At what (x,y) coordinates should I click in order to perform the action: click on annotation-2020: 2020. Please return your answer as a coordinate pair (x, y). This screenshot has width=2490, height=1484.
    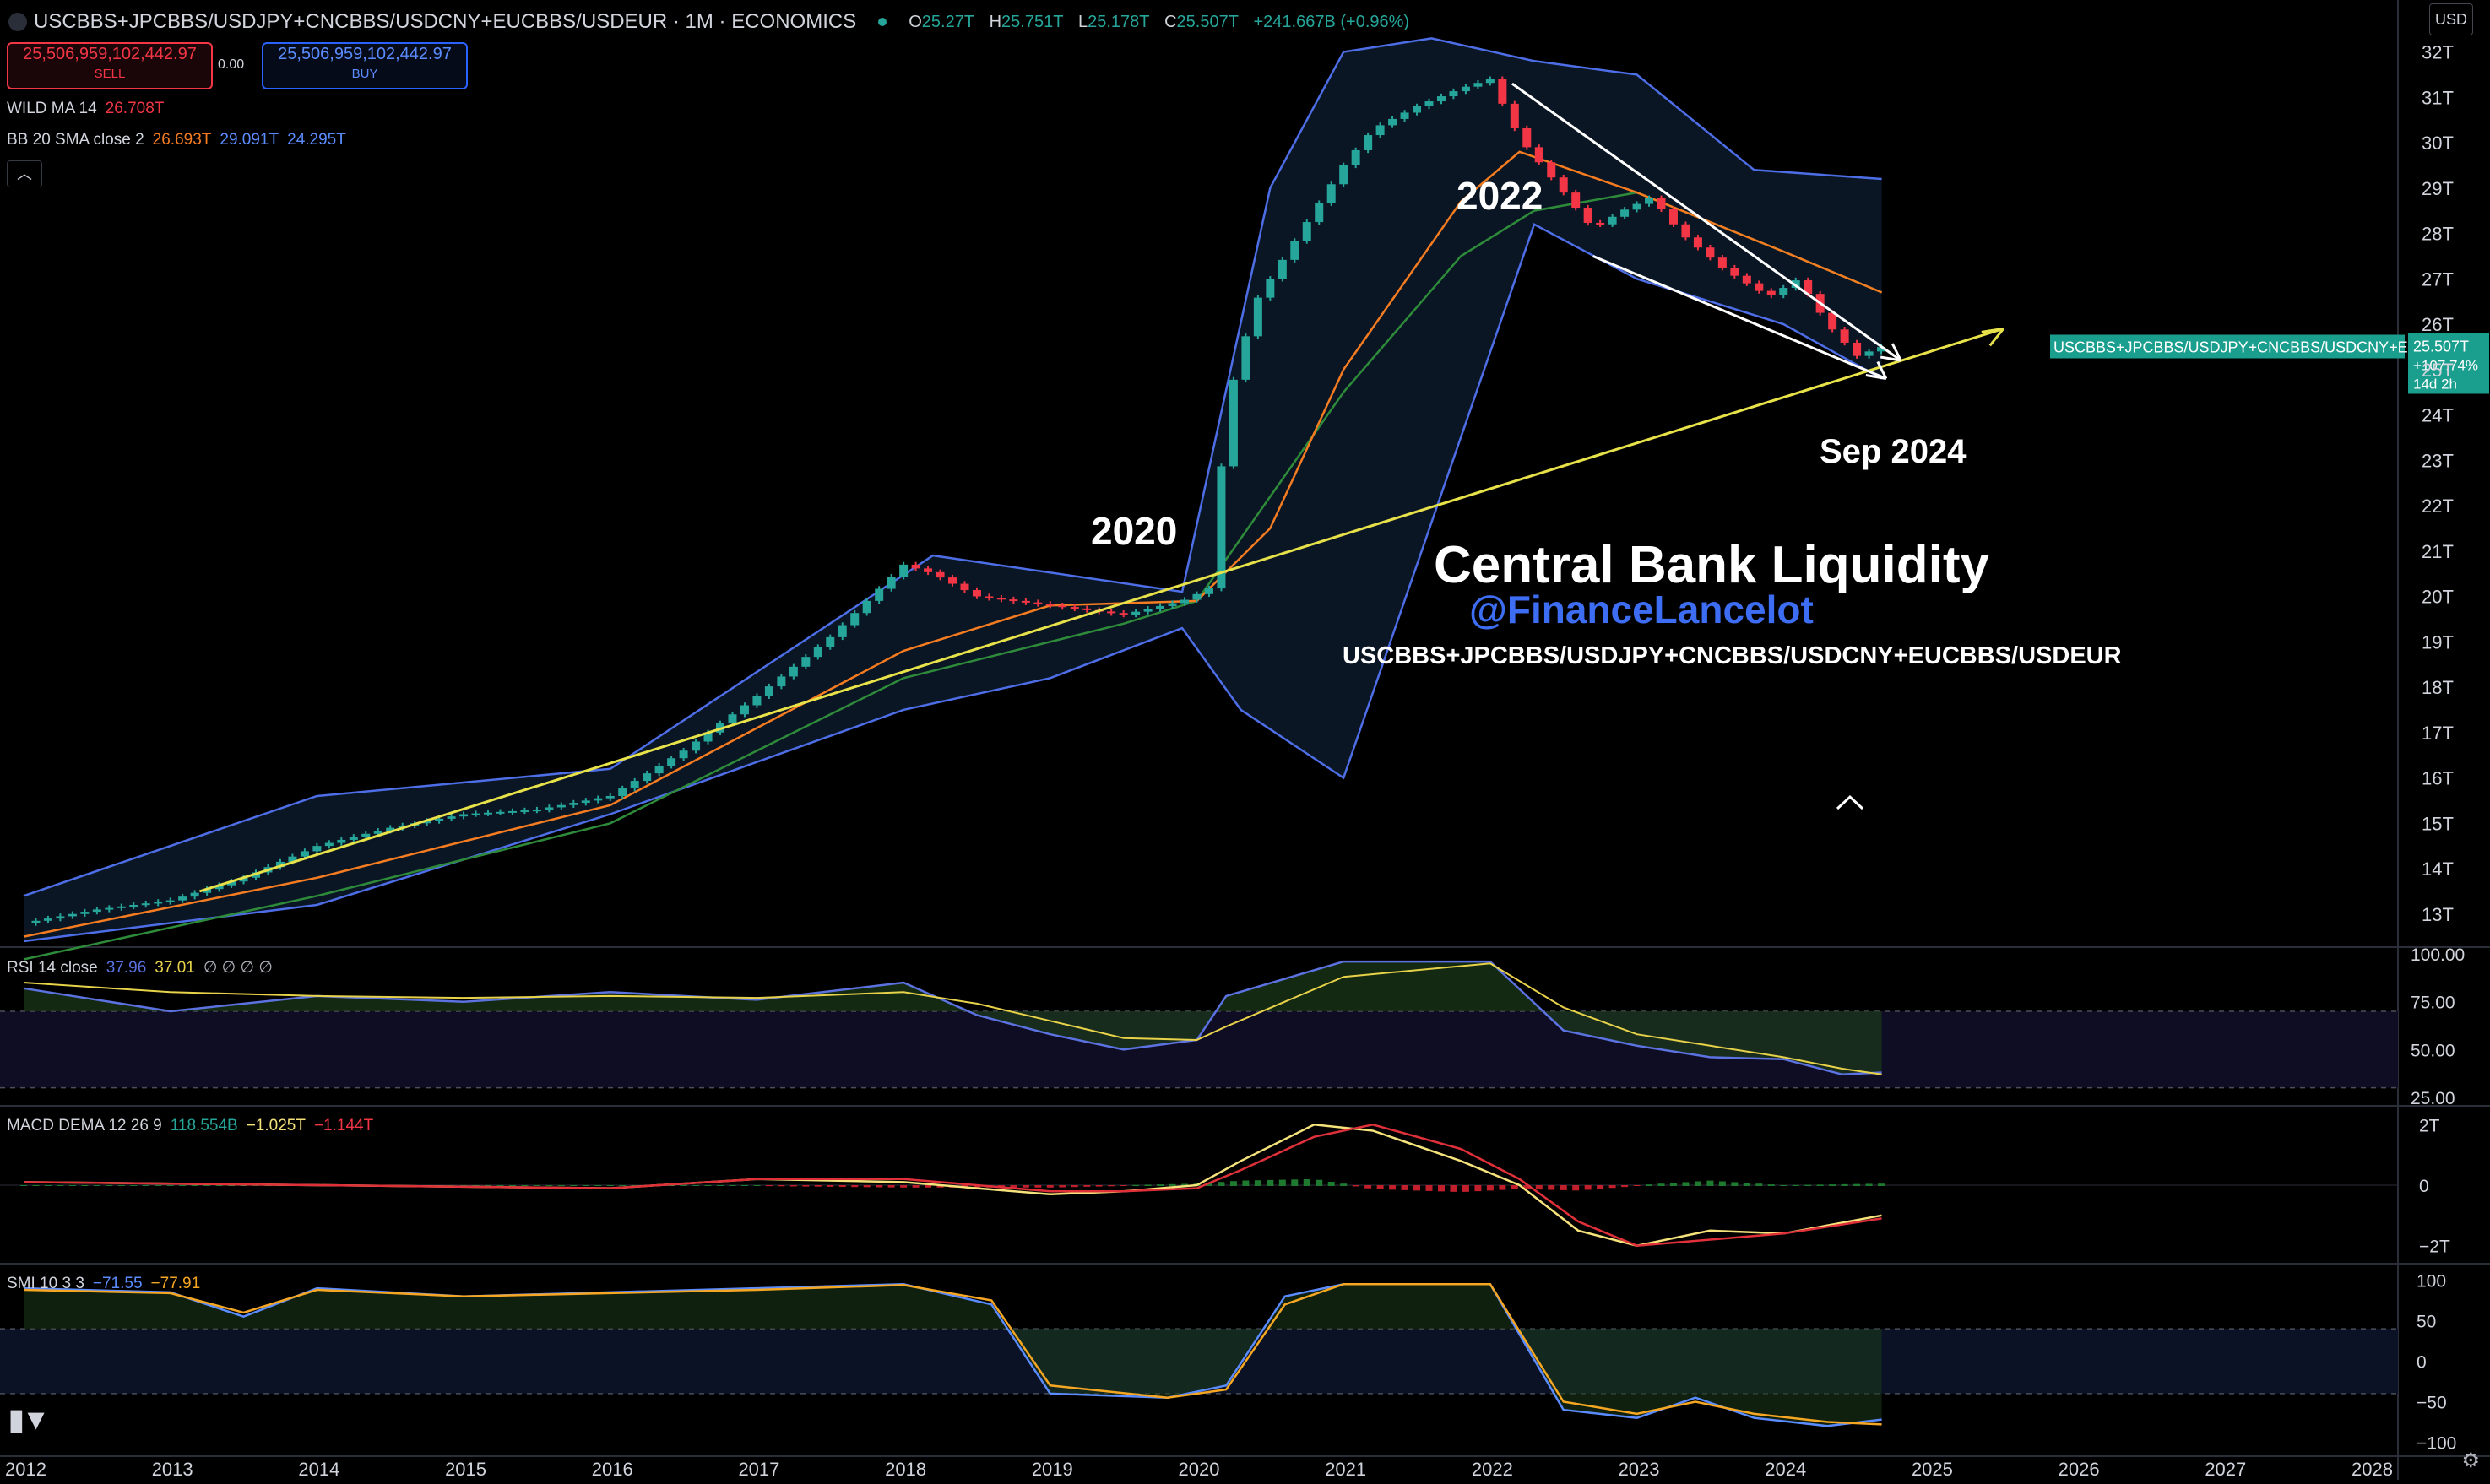
    Looking at the image, I should click on (1134, 531).